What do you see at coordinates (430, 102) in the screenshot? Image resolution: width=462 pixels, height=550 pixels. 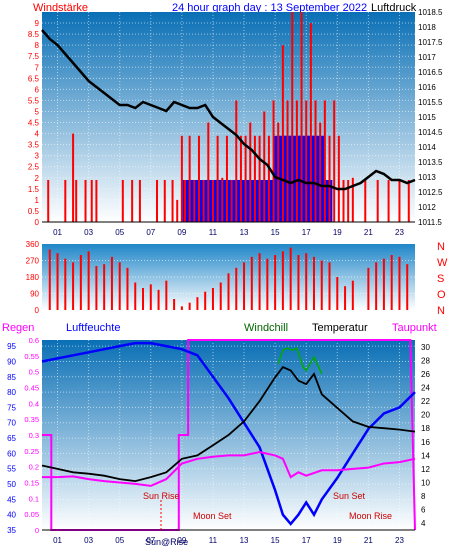 I see `pressure-tick-label: 1015.5` at bounding box center [430, 102].